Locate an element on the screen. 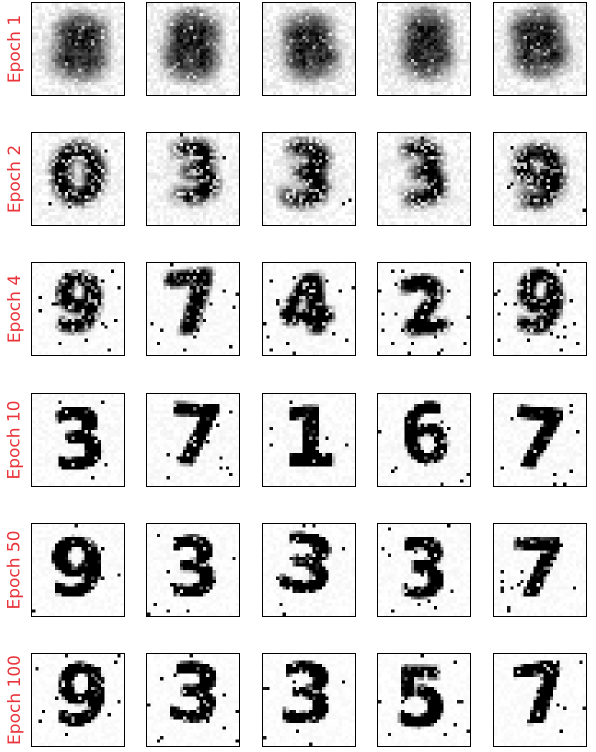  epoch-label: Epoch 100 is located at coordinates (15, 700).